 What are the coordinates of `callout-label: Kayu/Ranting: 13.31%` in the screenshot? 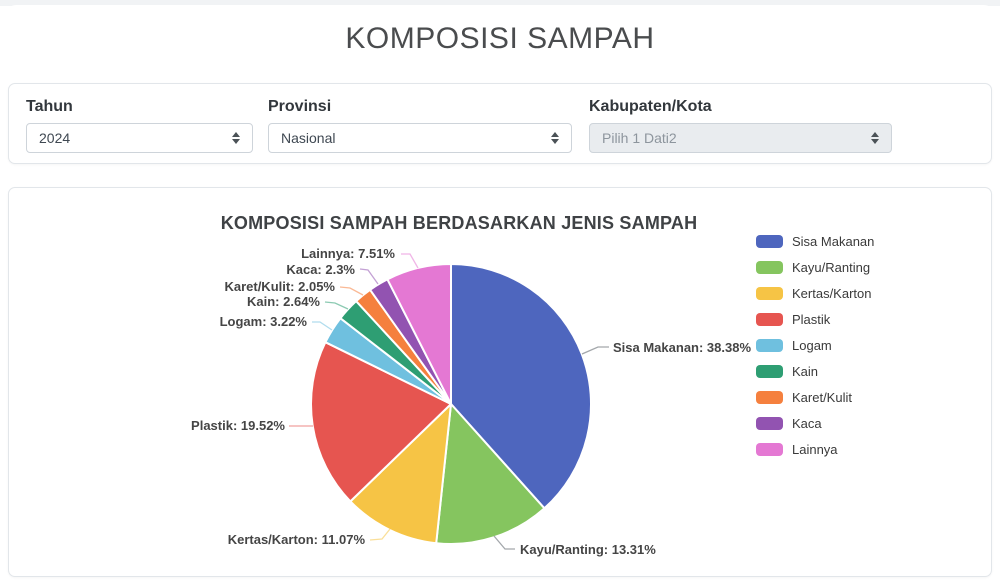 It's located at (588, 549).